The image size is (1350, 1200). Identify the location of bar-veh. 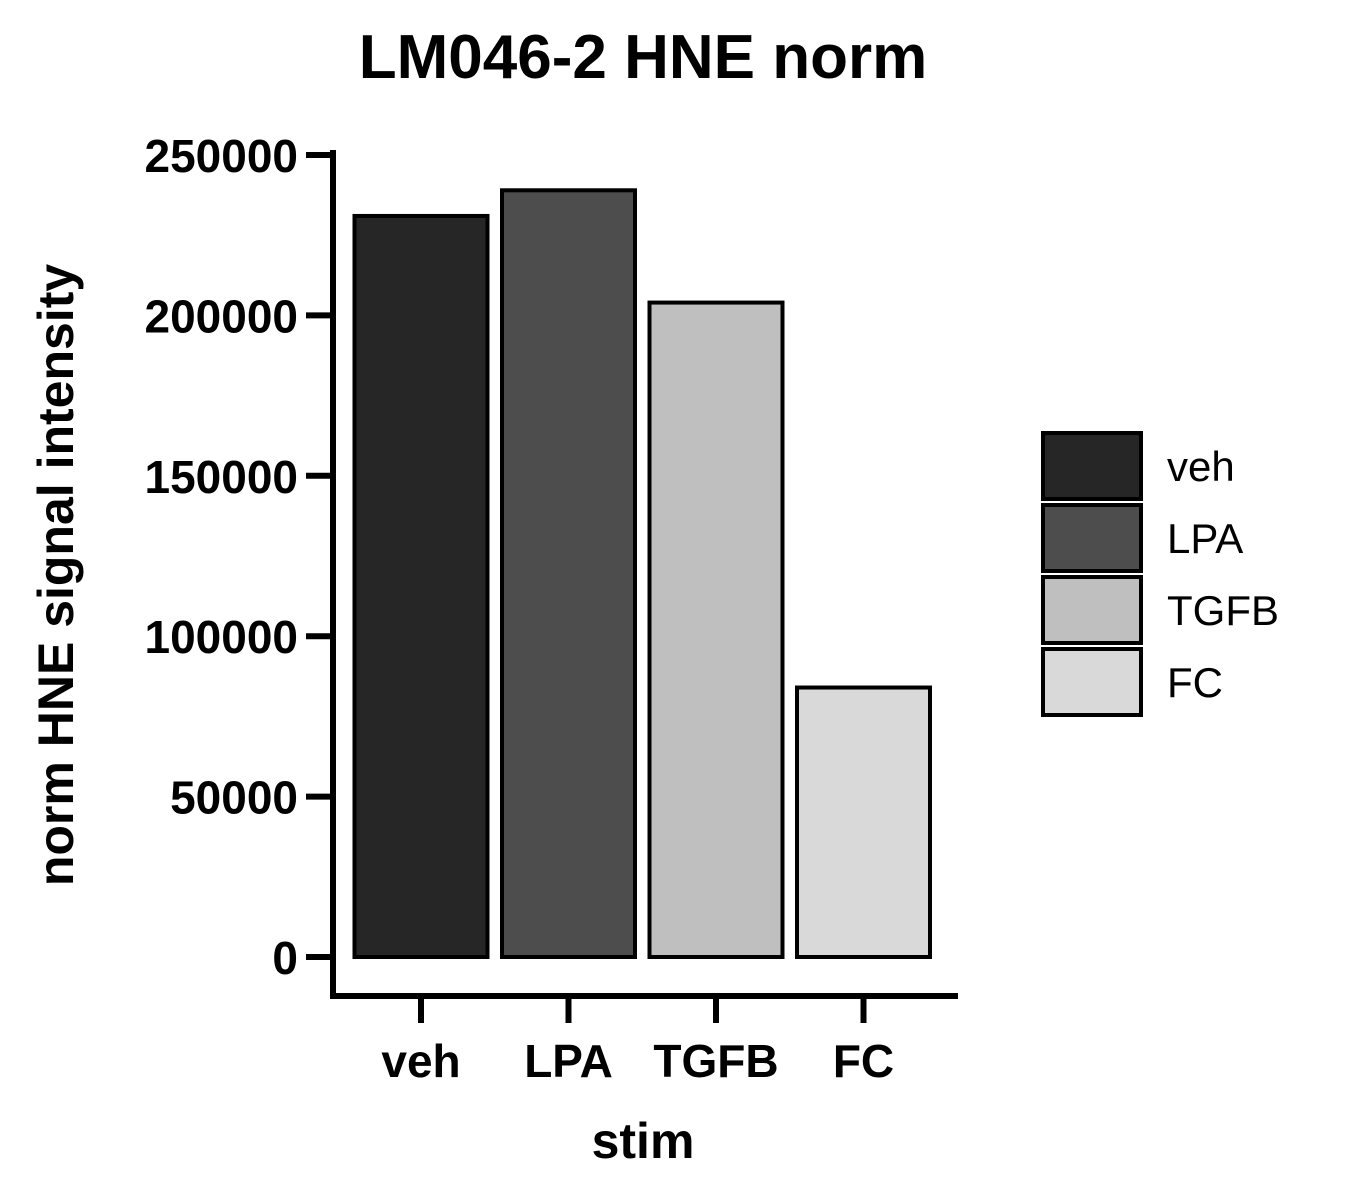
(421, 586).